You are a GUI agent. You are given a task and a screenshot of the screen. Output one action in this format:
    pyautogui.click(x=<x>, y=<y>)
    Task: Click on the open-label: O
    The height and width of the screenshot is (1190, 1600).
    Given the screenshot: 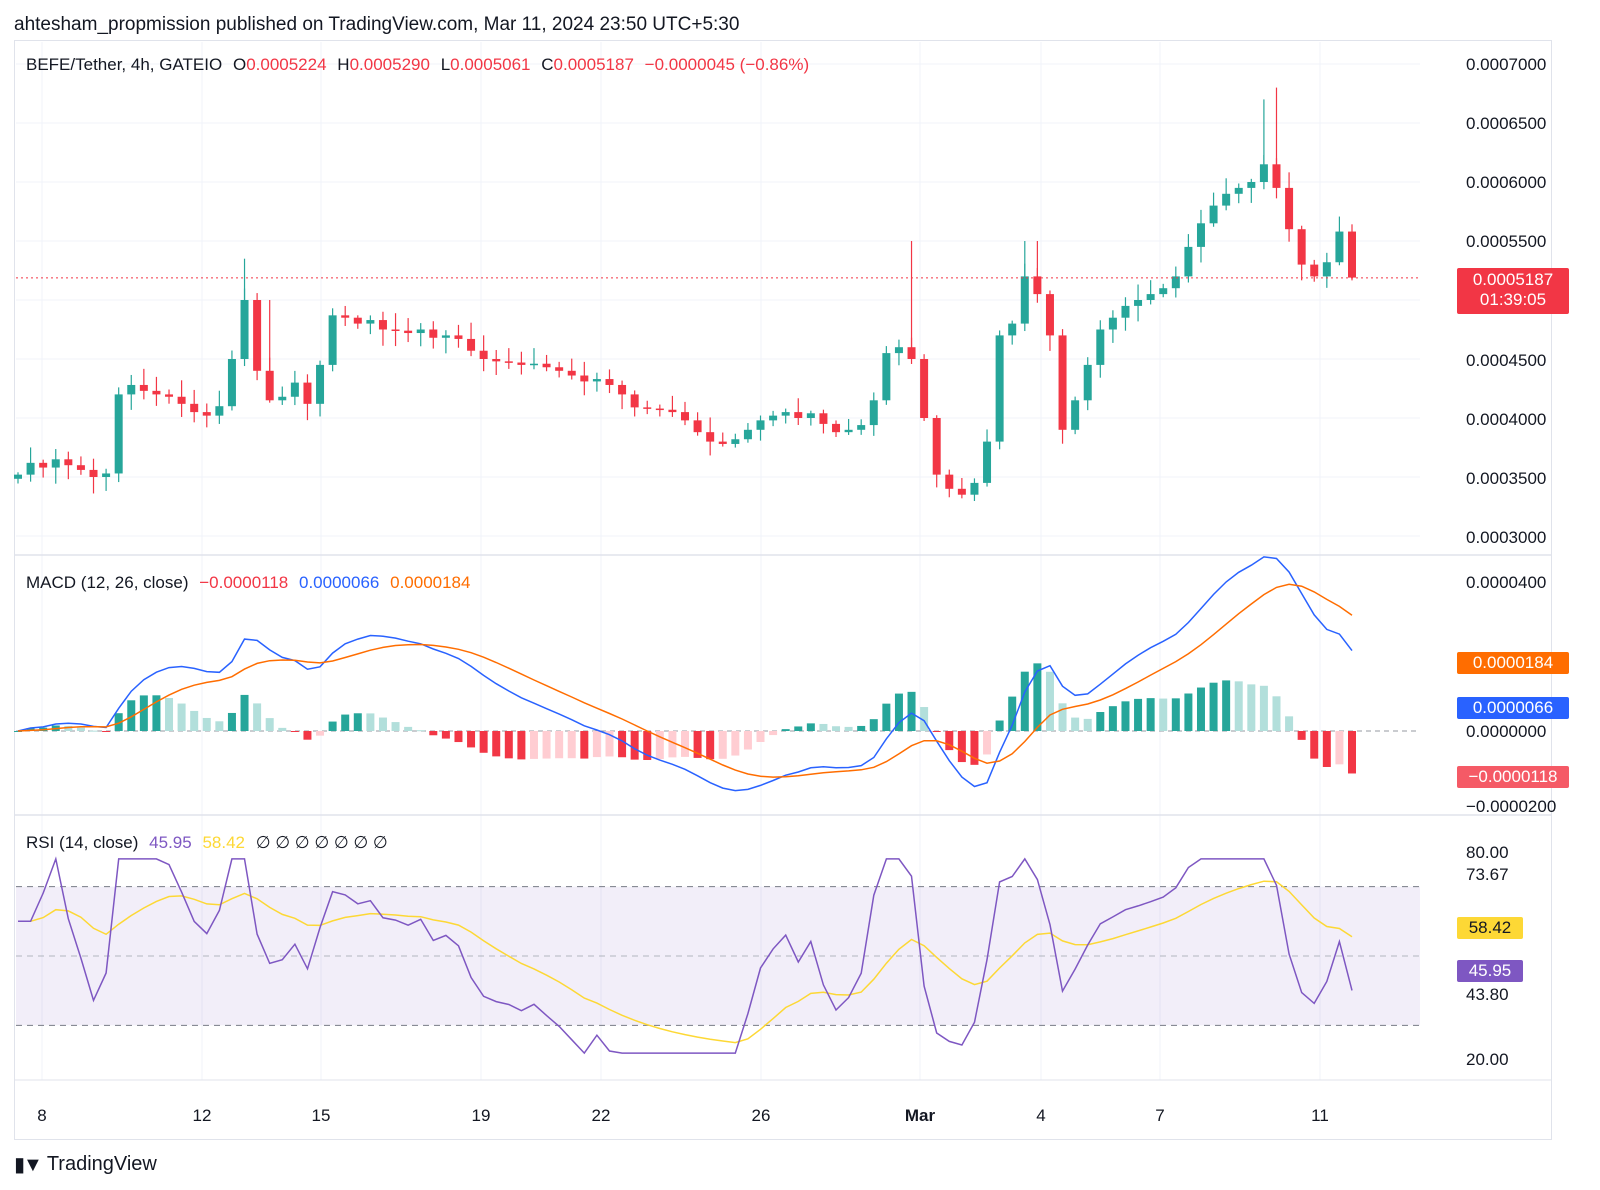 What is the action you would take?
    pyautogui.click(x=239, y=64)
    